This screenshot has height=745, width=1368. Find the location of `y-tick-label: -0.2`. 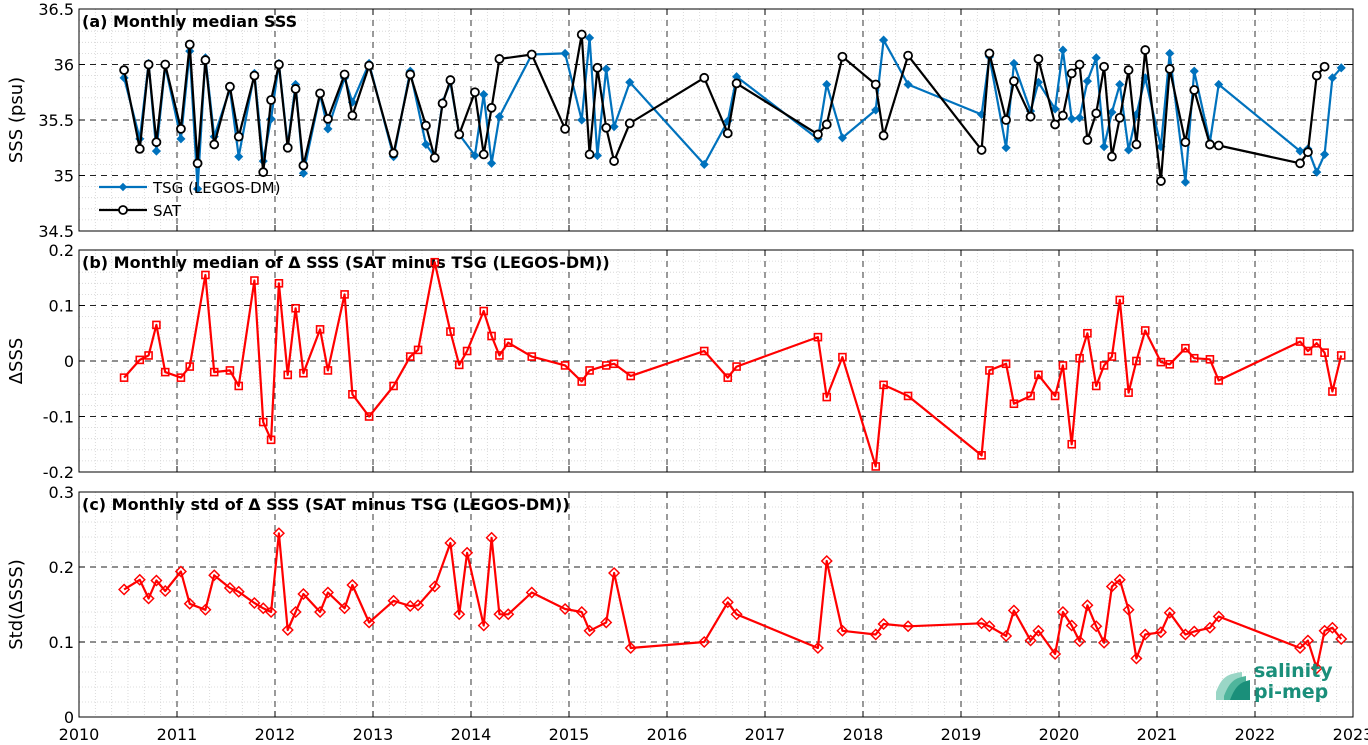

y-tick-label: -0.2 is located at coordinates (58, 472).